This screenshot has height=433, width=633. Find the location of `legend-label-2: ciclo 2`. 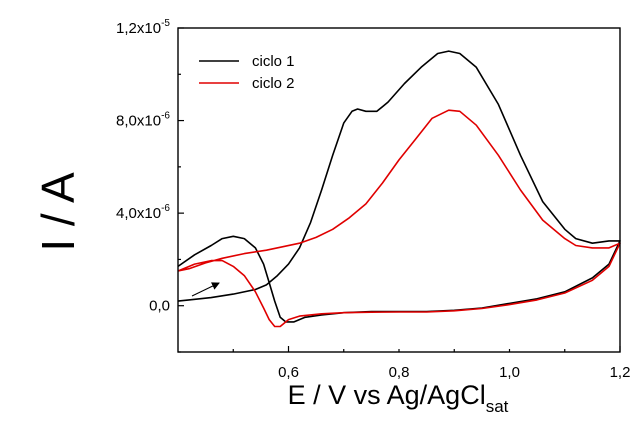

legend-label-2: ciclo 2 is located at coordinates (273, 83).